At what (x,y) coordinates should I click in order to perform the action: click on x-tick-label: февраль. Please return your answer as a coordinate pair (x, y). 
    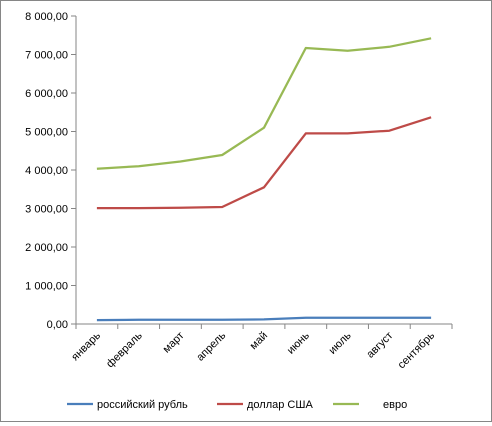
    Looking at the image, I should click on (124, 349).